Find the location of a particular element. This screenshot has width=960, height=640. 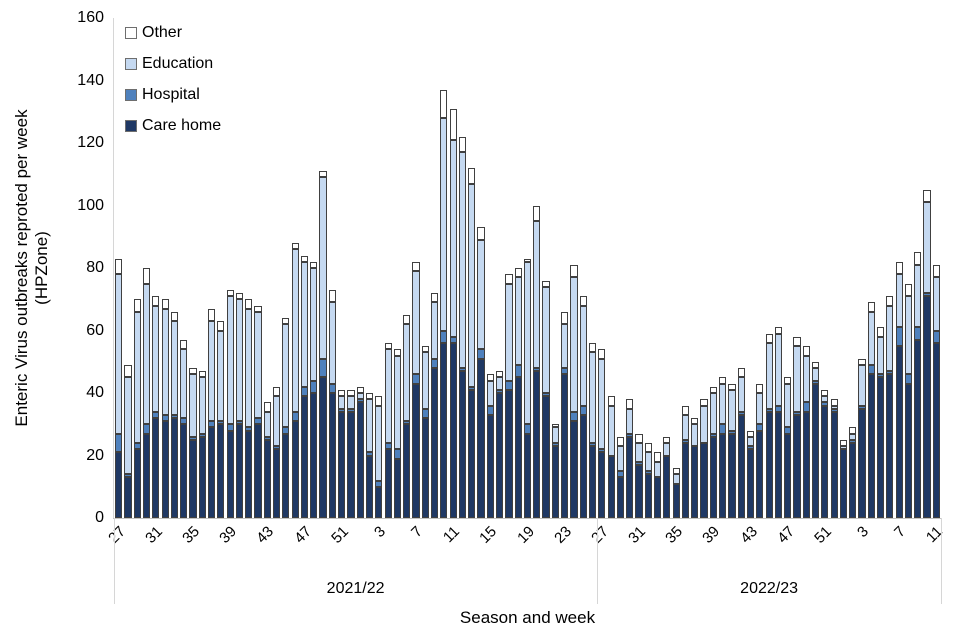

y-axis-tick-label: 160 is located at coordinates (90, 17).